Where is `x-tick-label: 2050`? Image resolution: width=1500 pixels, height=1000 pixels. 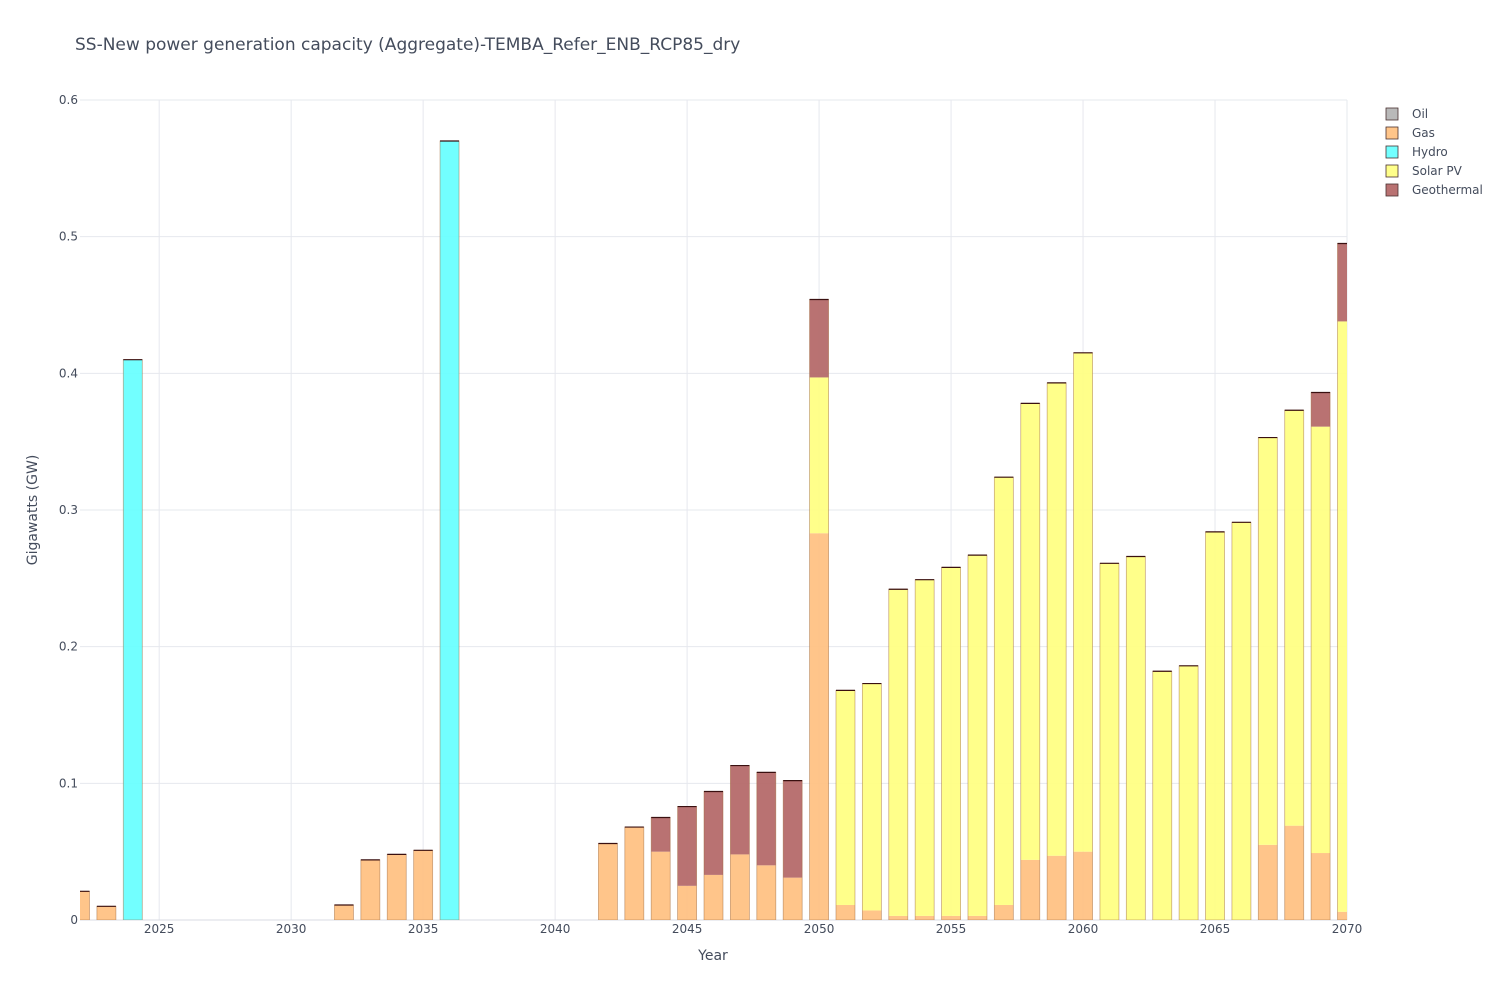 x-tick-label: 2050 is located at coordinates (819, 929).